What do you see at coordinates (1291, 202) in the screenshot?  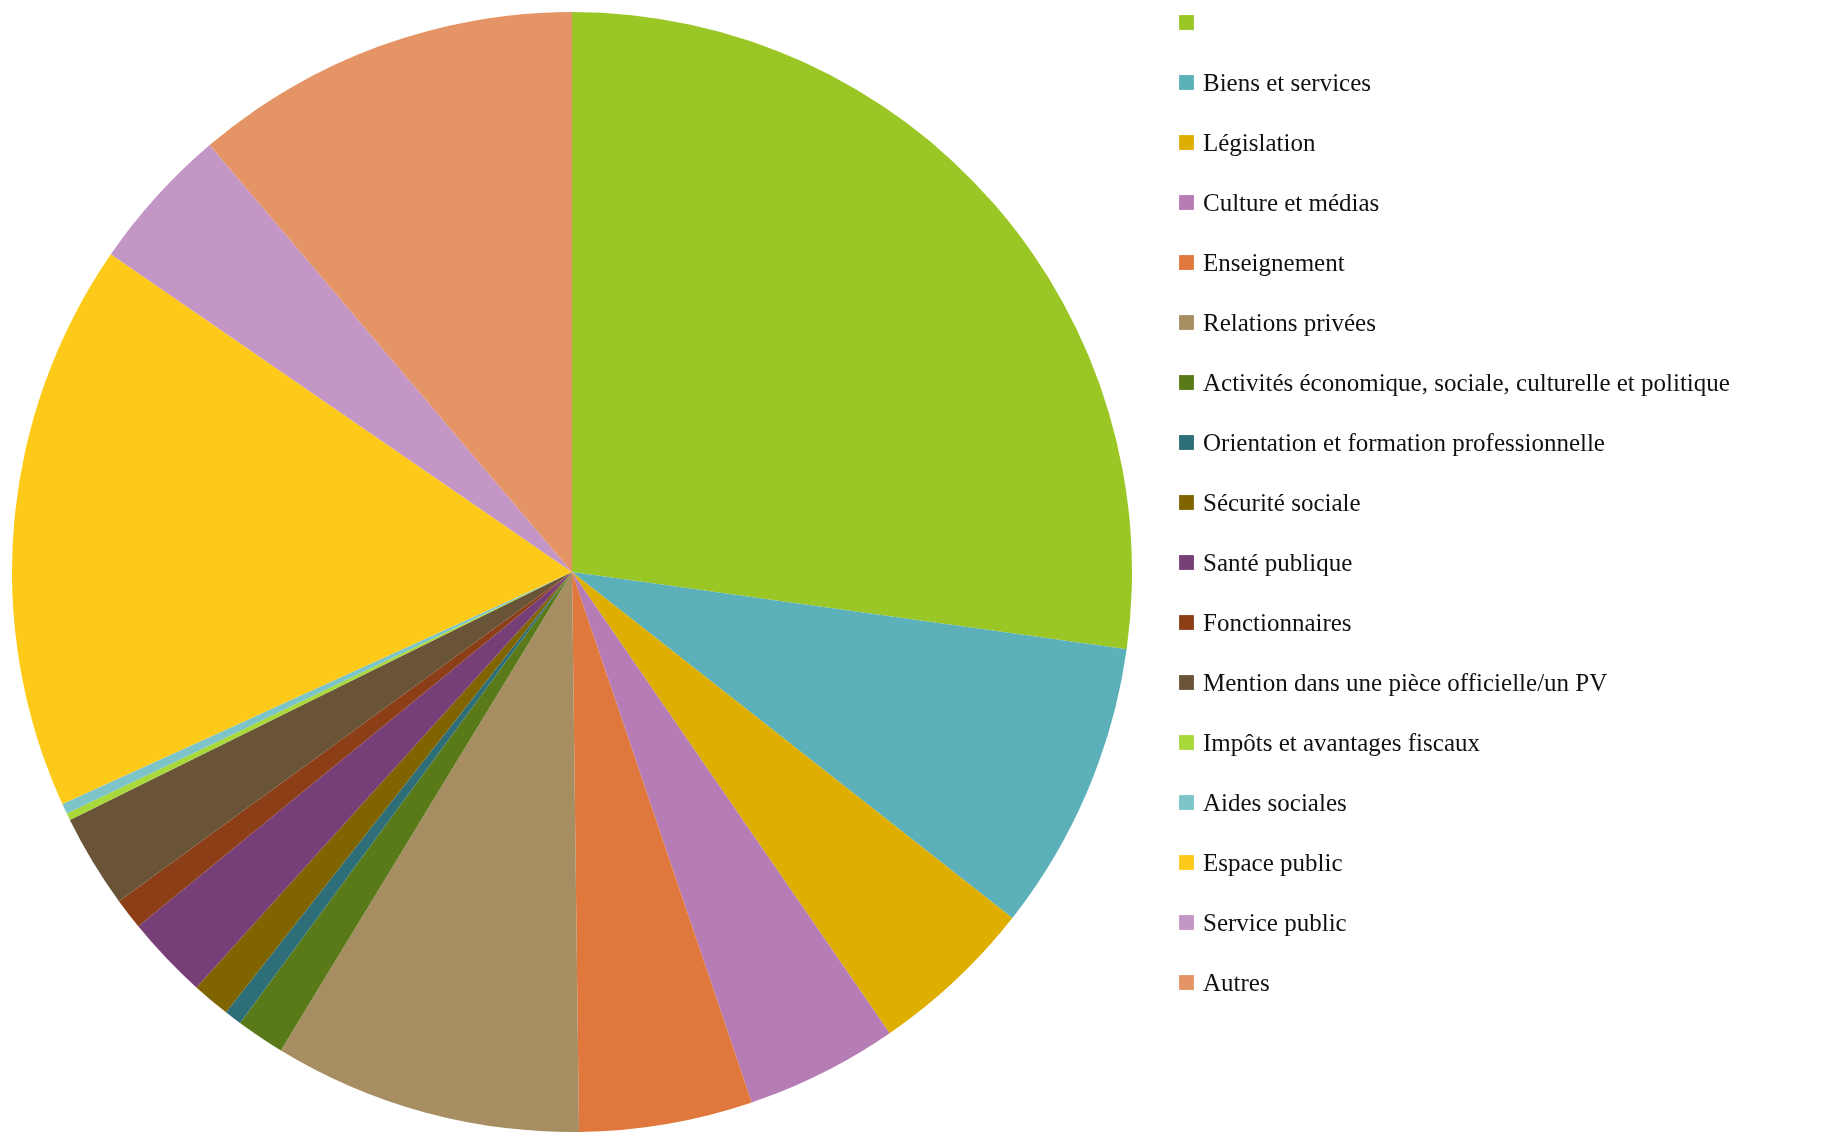 I see `legend-label: Culture et médias` at bounding box center [1291, 202].